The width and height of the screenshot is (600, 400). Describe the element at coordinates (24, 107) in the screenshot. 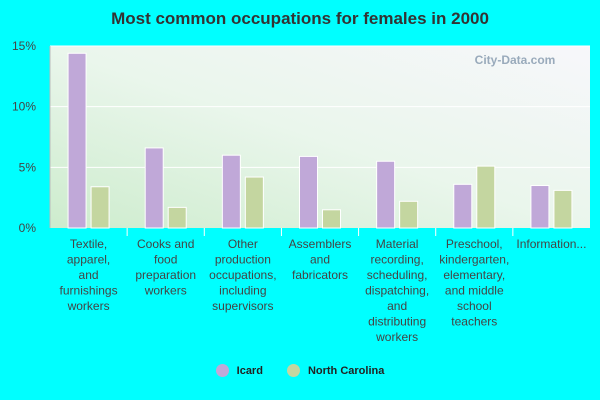

I see `y-tick-label: 10%` at that location.